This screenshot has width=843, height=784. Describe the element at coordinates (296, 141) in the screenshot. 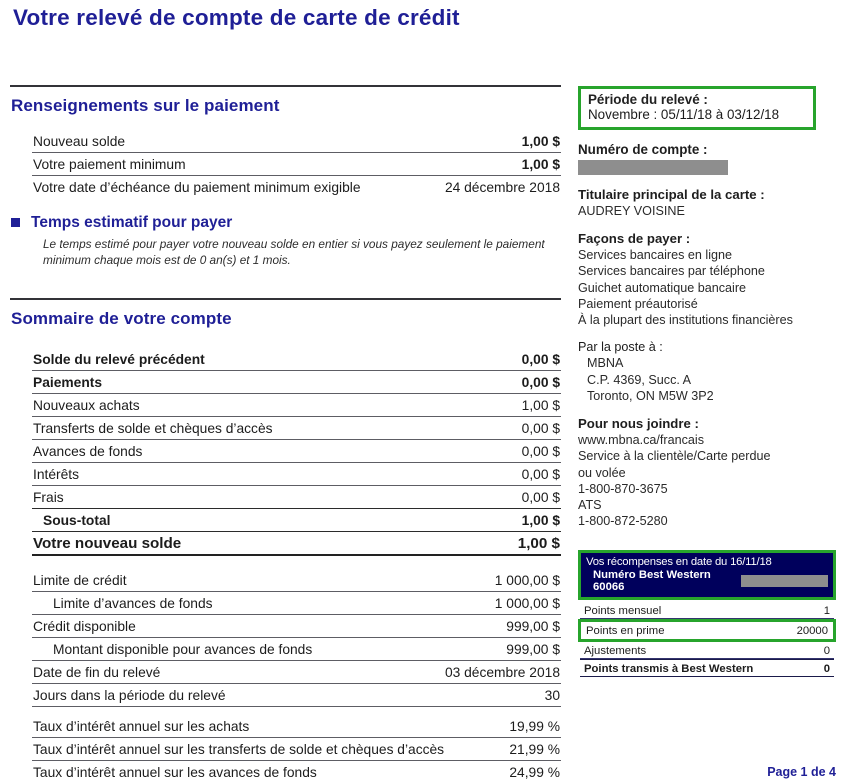

I see `table-row: Nouveau solde 1,00 $` at that location.